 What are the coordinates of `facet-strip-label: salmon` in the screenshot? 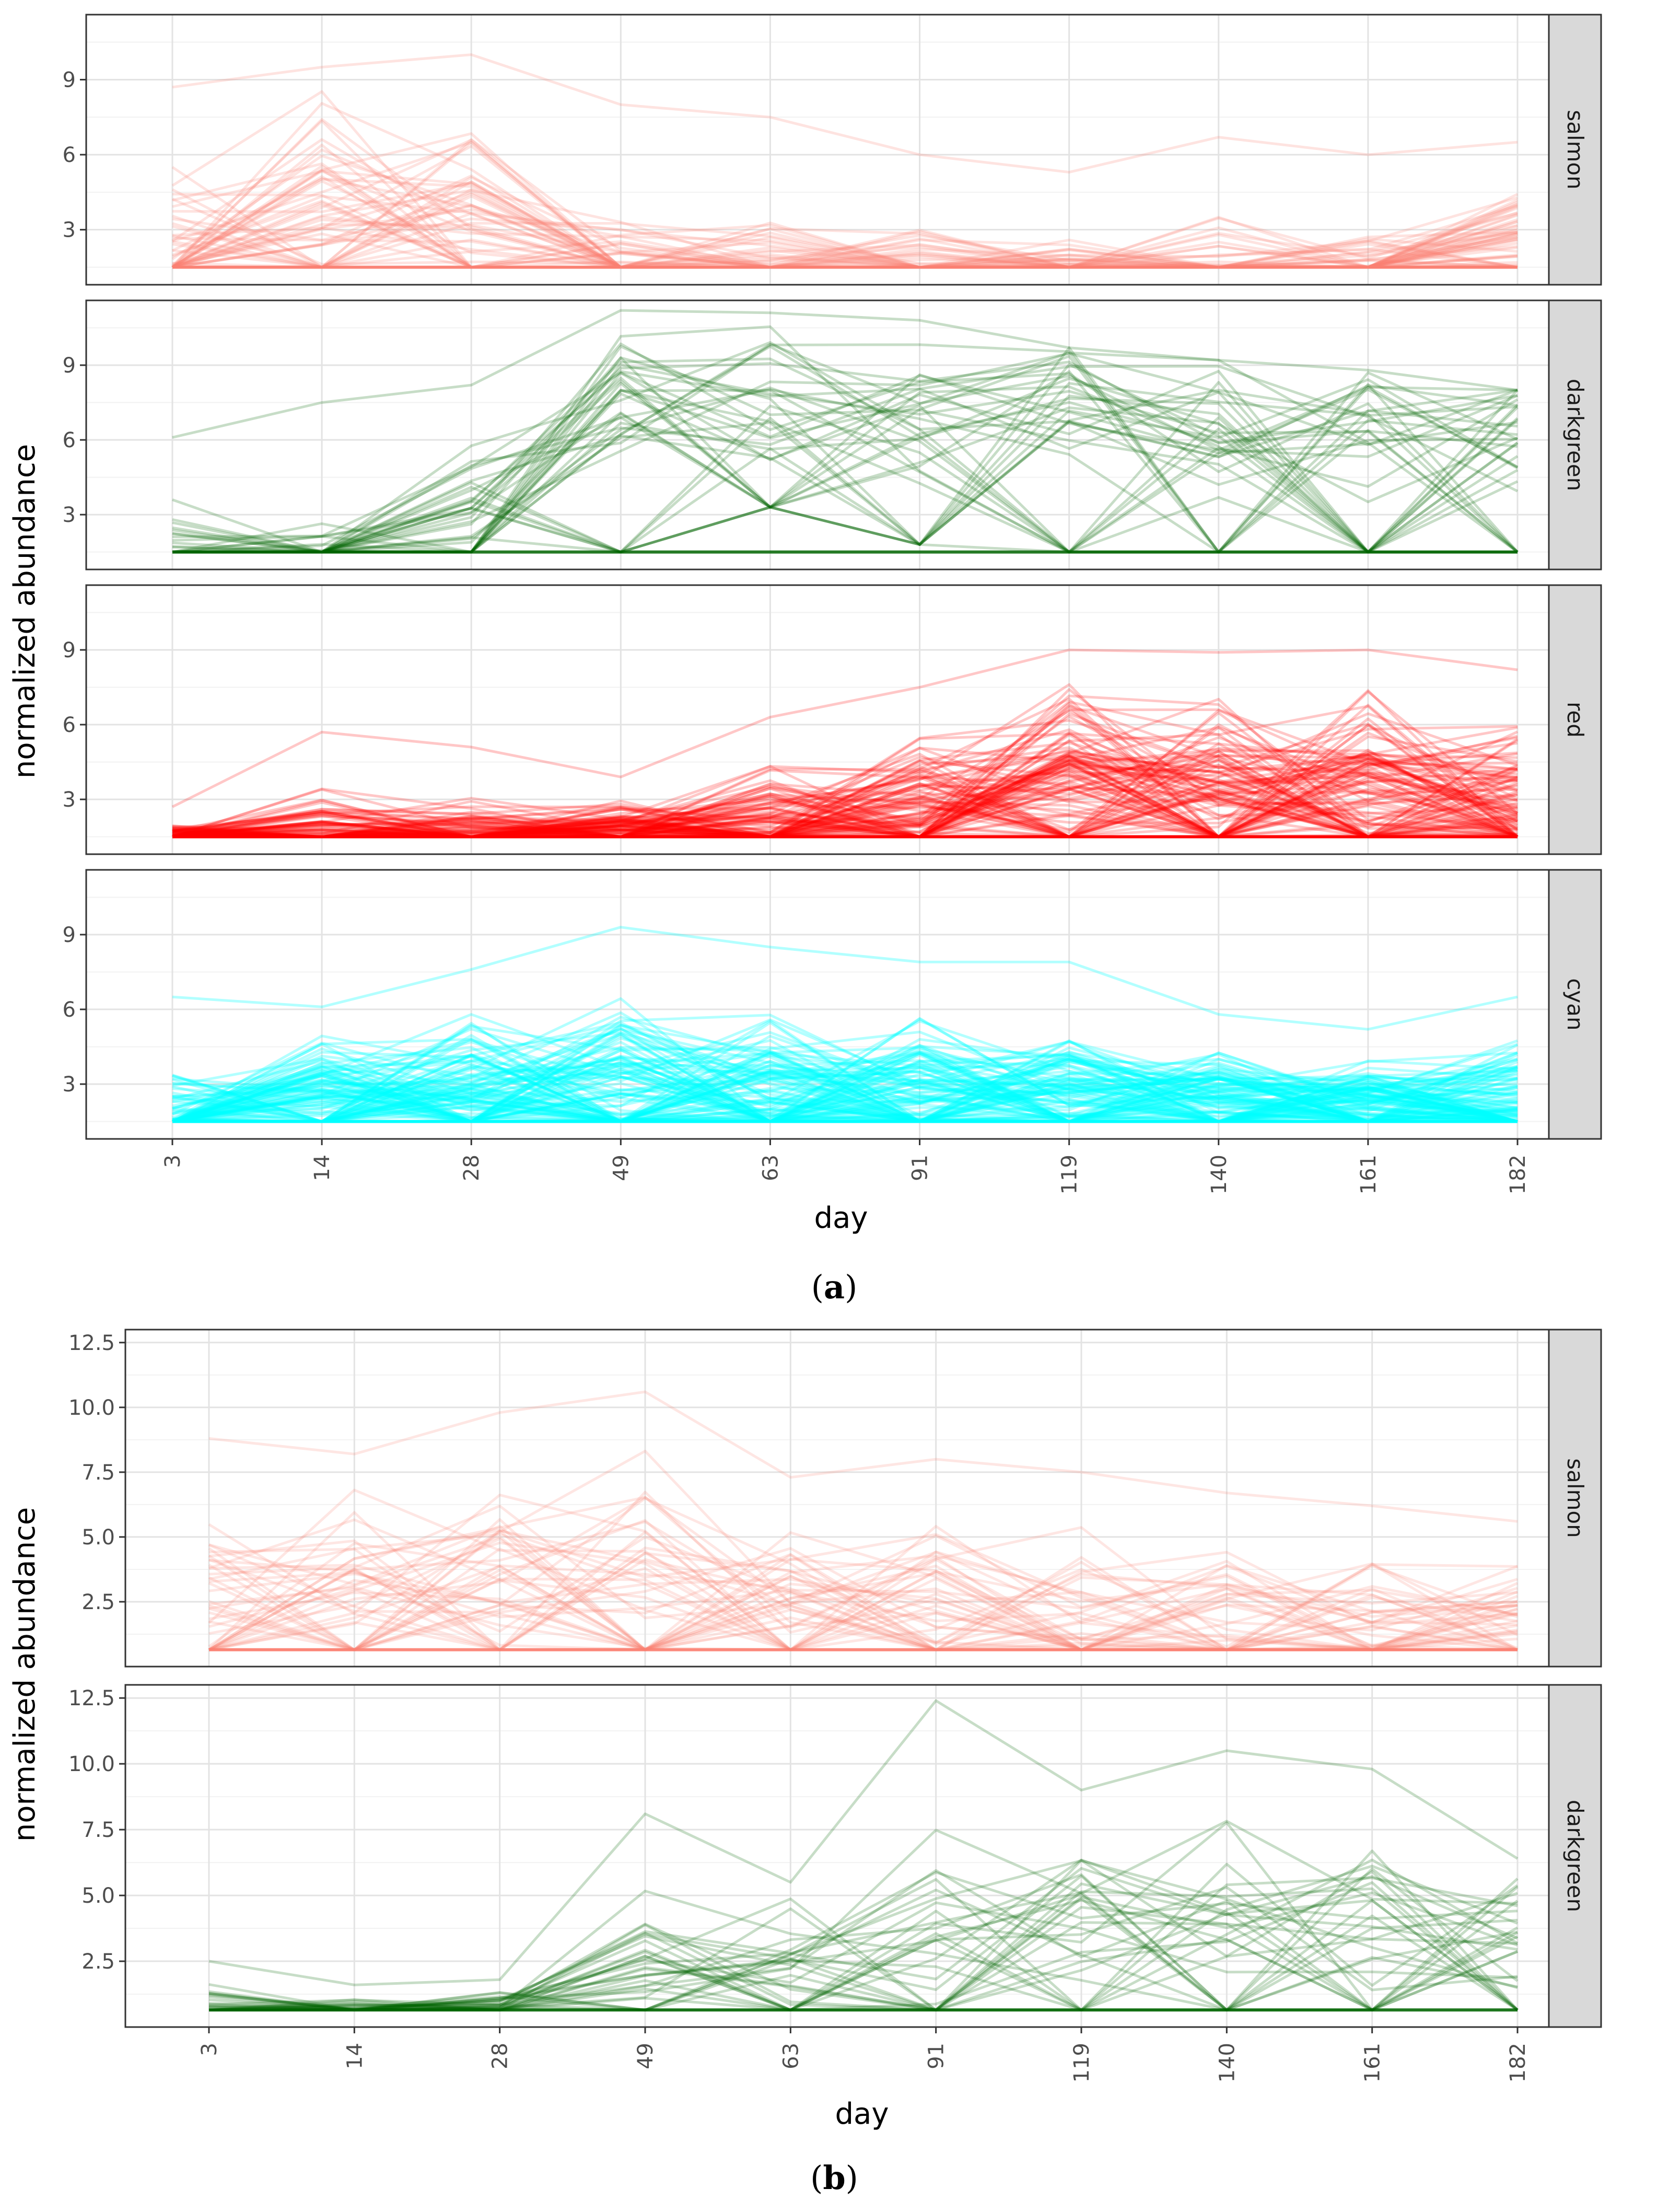 It's located at (1575, 150).